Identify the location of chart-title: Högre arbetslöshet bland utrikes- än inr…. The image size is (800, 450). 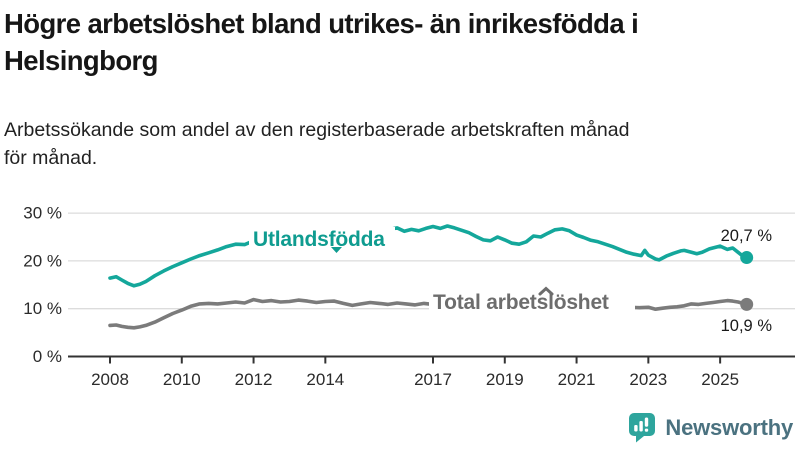
(321, 42).